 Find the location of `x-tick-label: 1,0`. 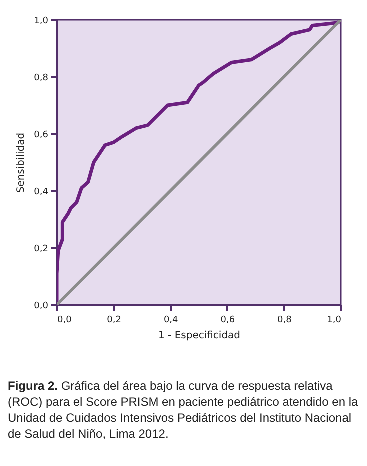

x-tick-label: 1,0 is located at coordinates (334, 321).